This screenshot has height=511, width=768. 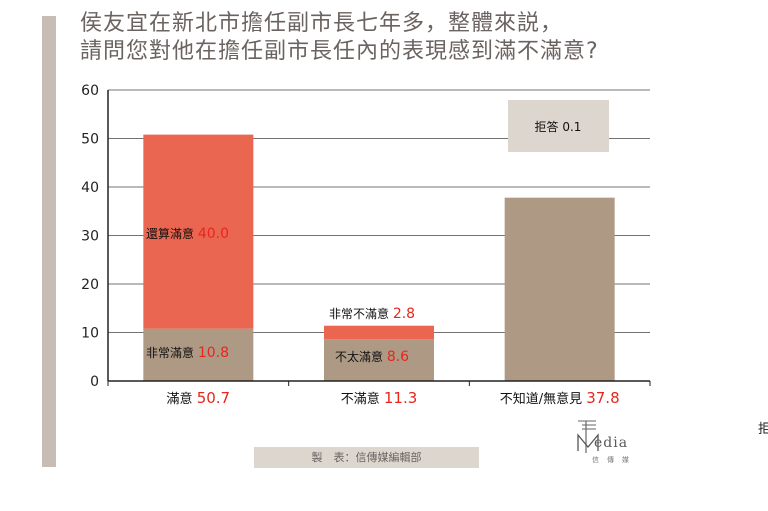 What do you see at coordinates (213, 398) in the screenshot?
I see `category-total: 50.7` at bounding box center [213, 398].